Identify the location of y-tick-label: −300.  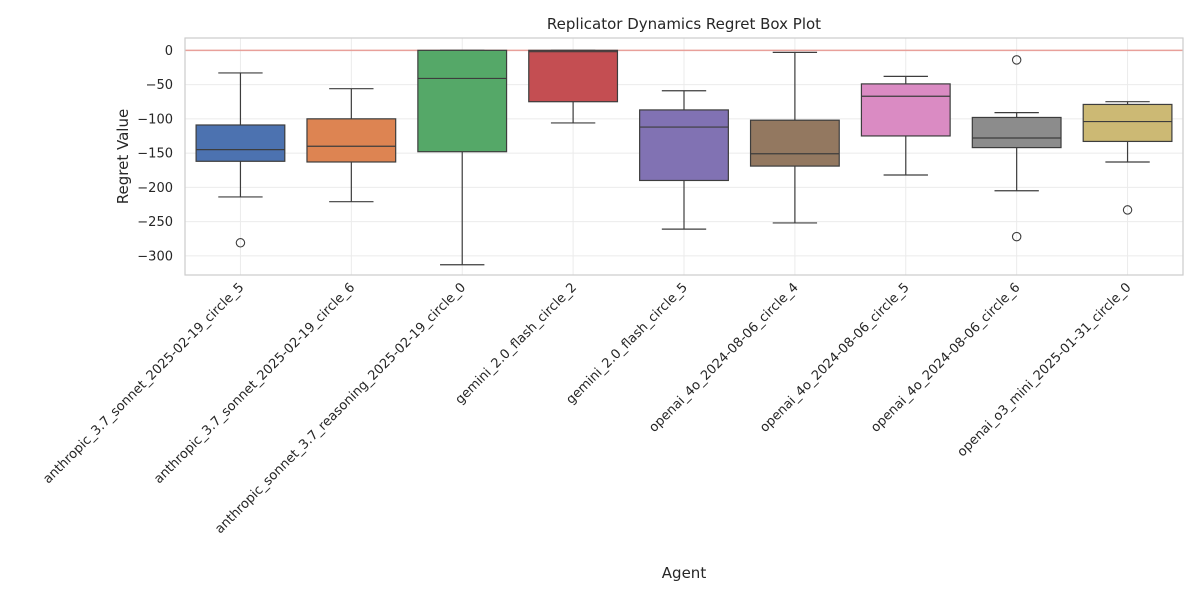
(155, 256).